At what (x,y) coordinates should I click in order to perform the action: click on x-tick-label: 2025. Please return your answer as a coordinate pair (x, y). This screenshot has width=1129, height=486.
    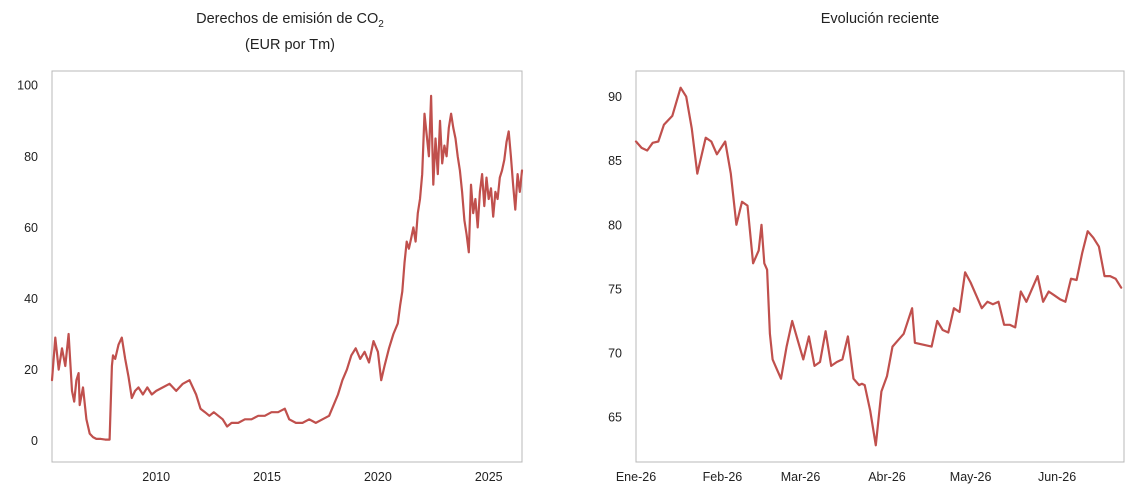
    Looking at the image, I should click on (489, 477).